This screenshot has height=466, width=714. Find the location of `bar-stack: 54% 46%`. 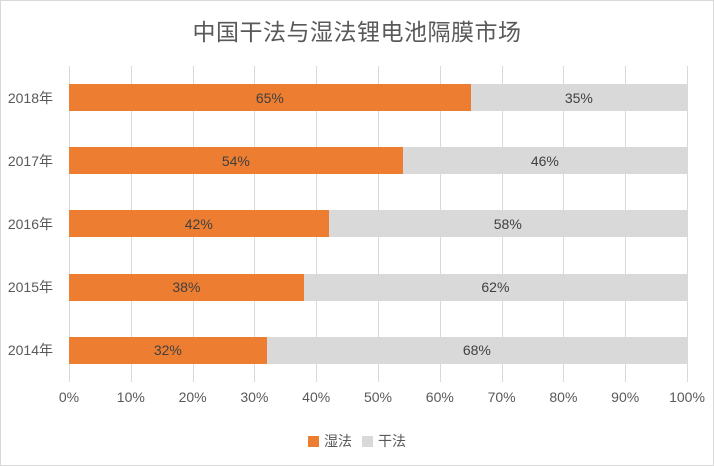

bar-stack: 54% 46% is located at coordinates (378, 161).